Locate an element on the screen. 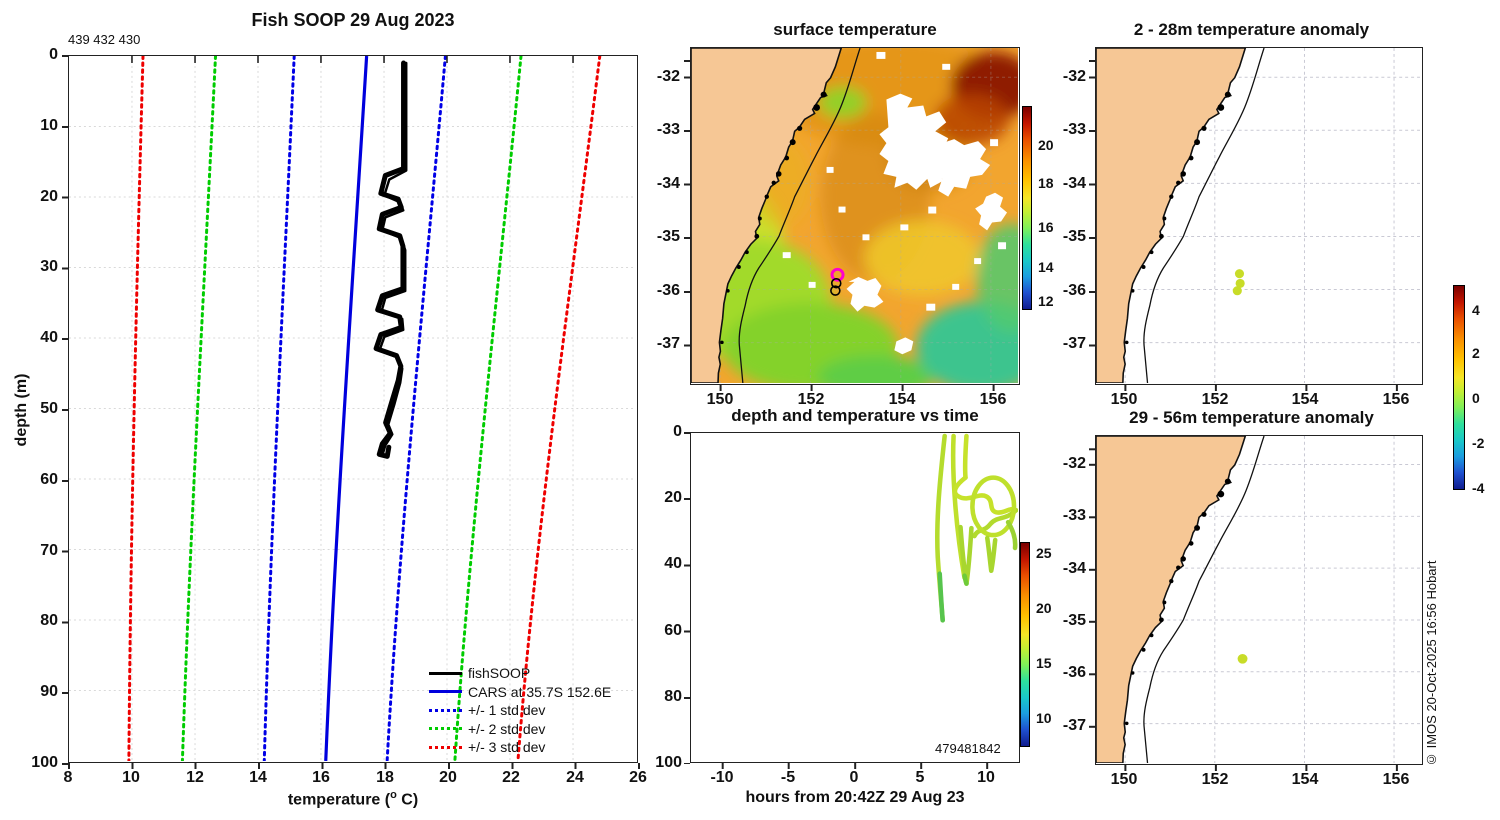 The image size is (1500, 820). minus3-std-line is located at coordinates (136, 408).